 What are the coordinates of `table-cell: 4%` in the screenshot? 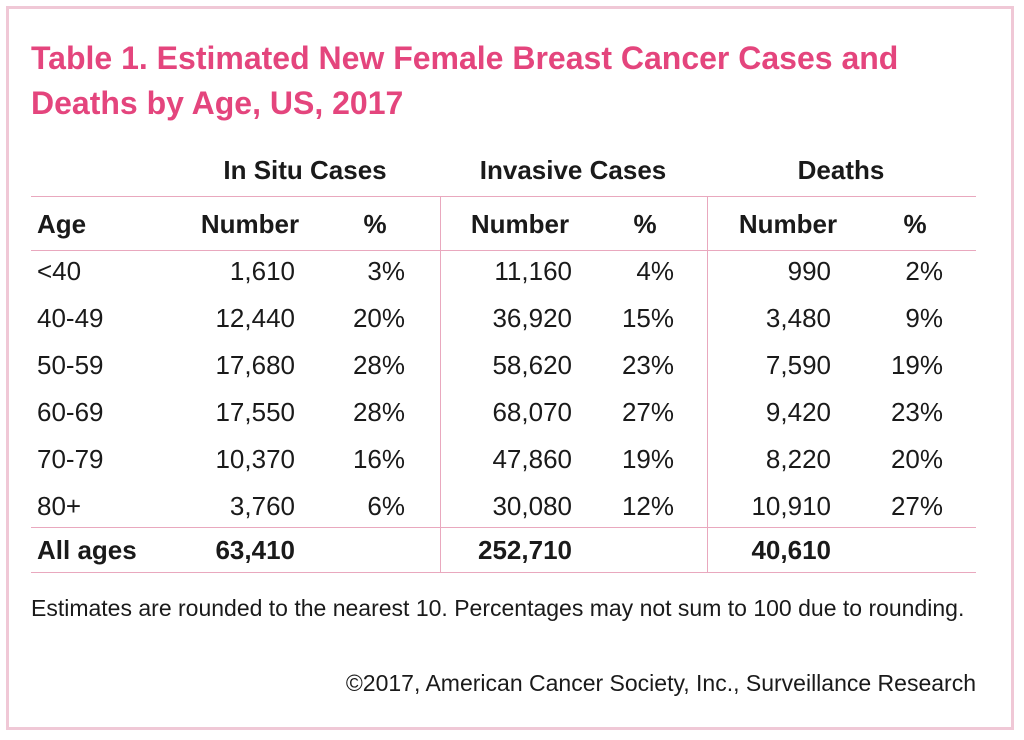 It's located at (655, 271).